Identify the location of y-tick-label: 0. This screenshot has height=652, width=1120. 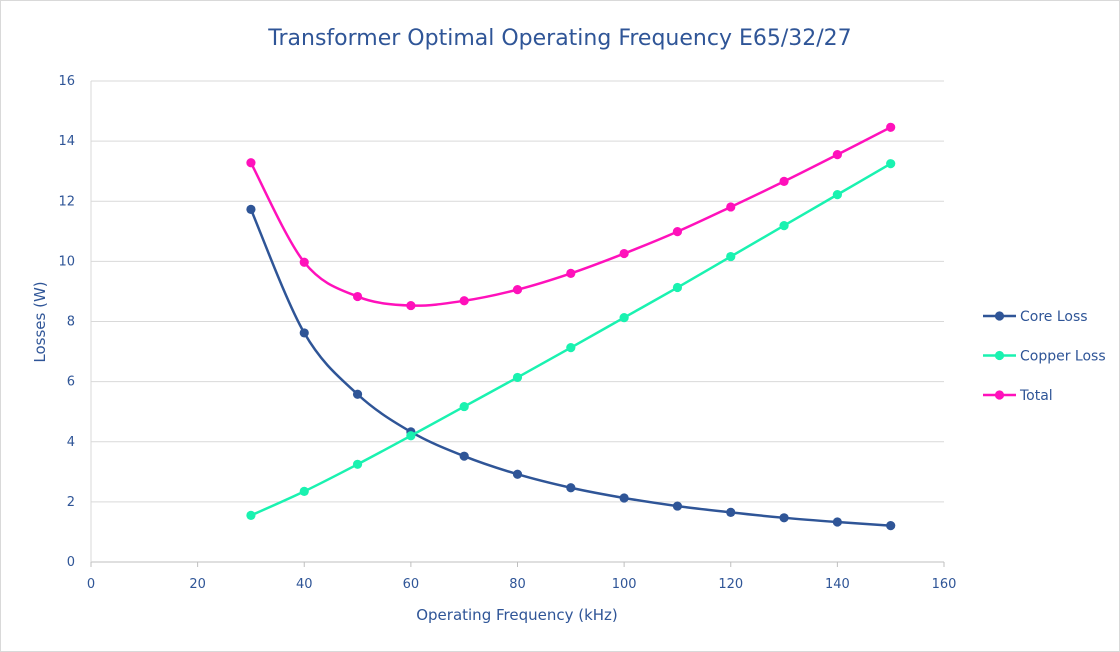
(71, 562).